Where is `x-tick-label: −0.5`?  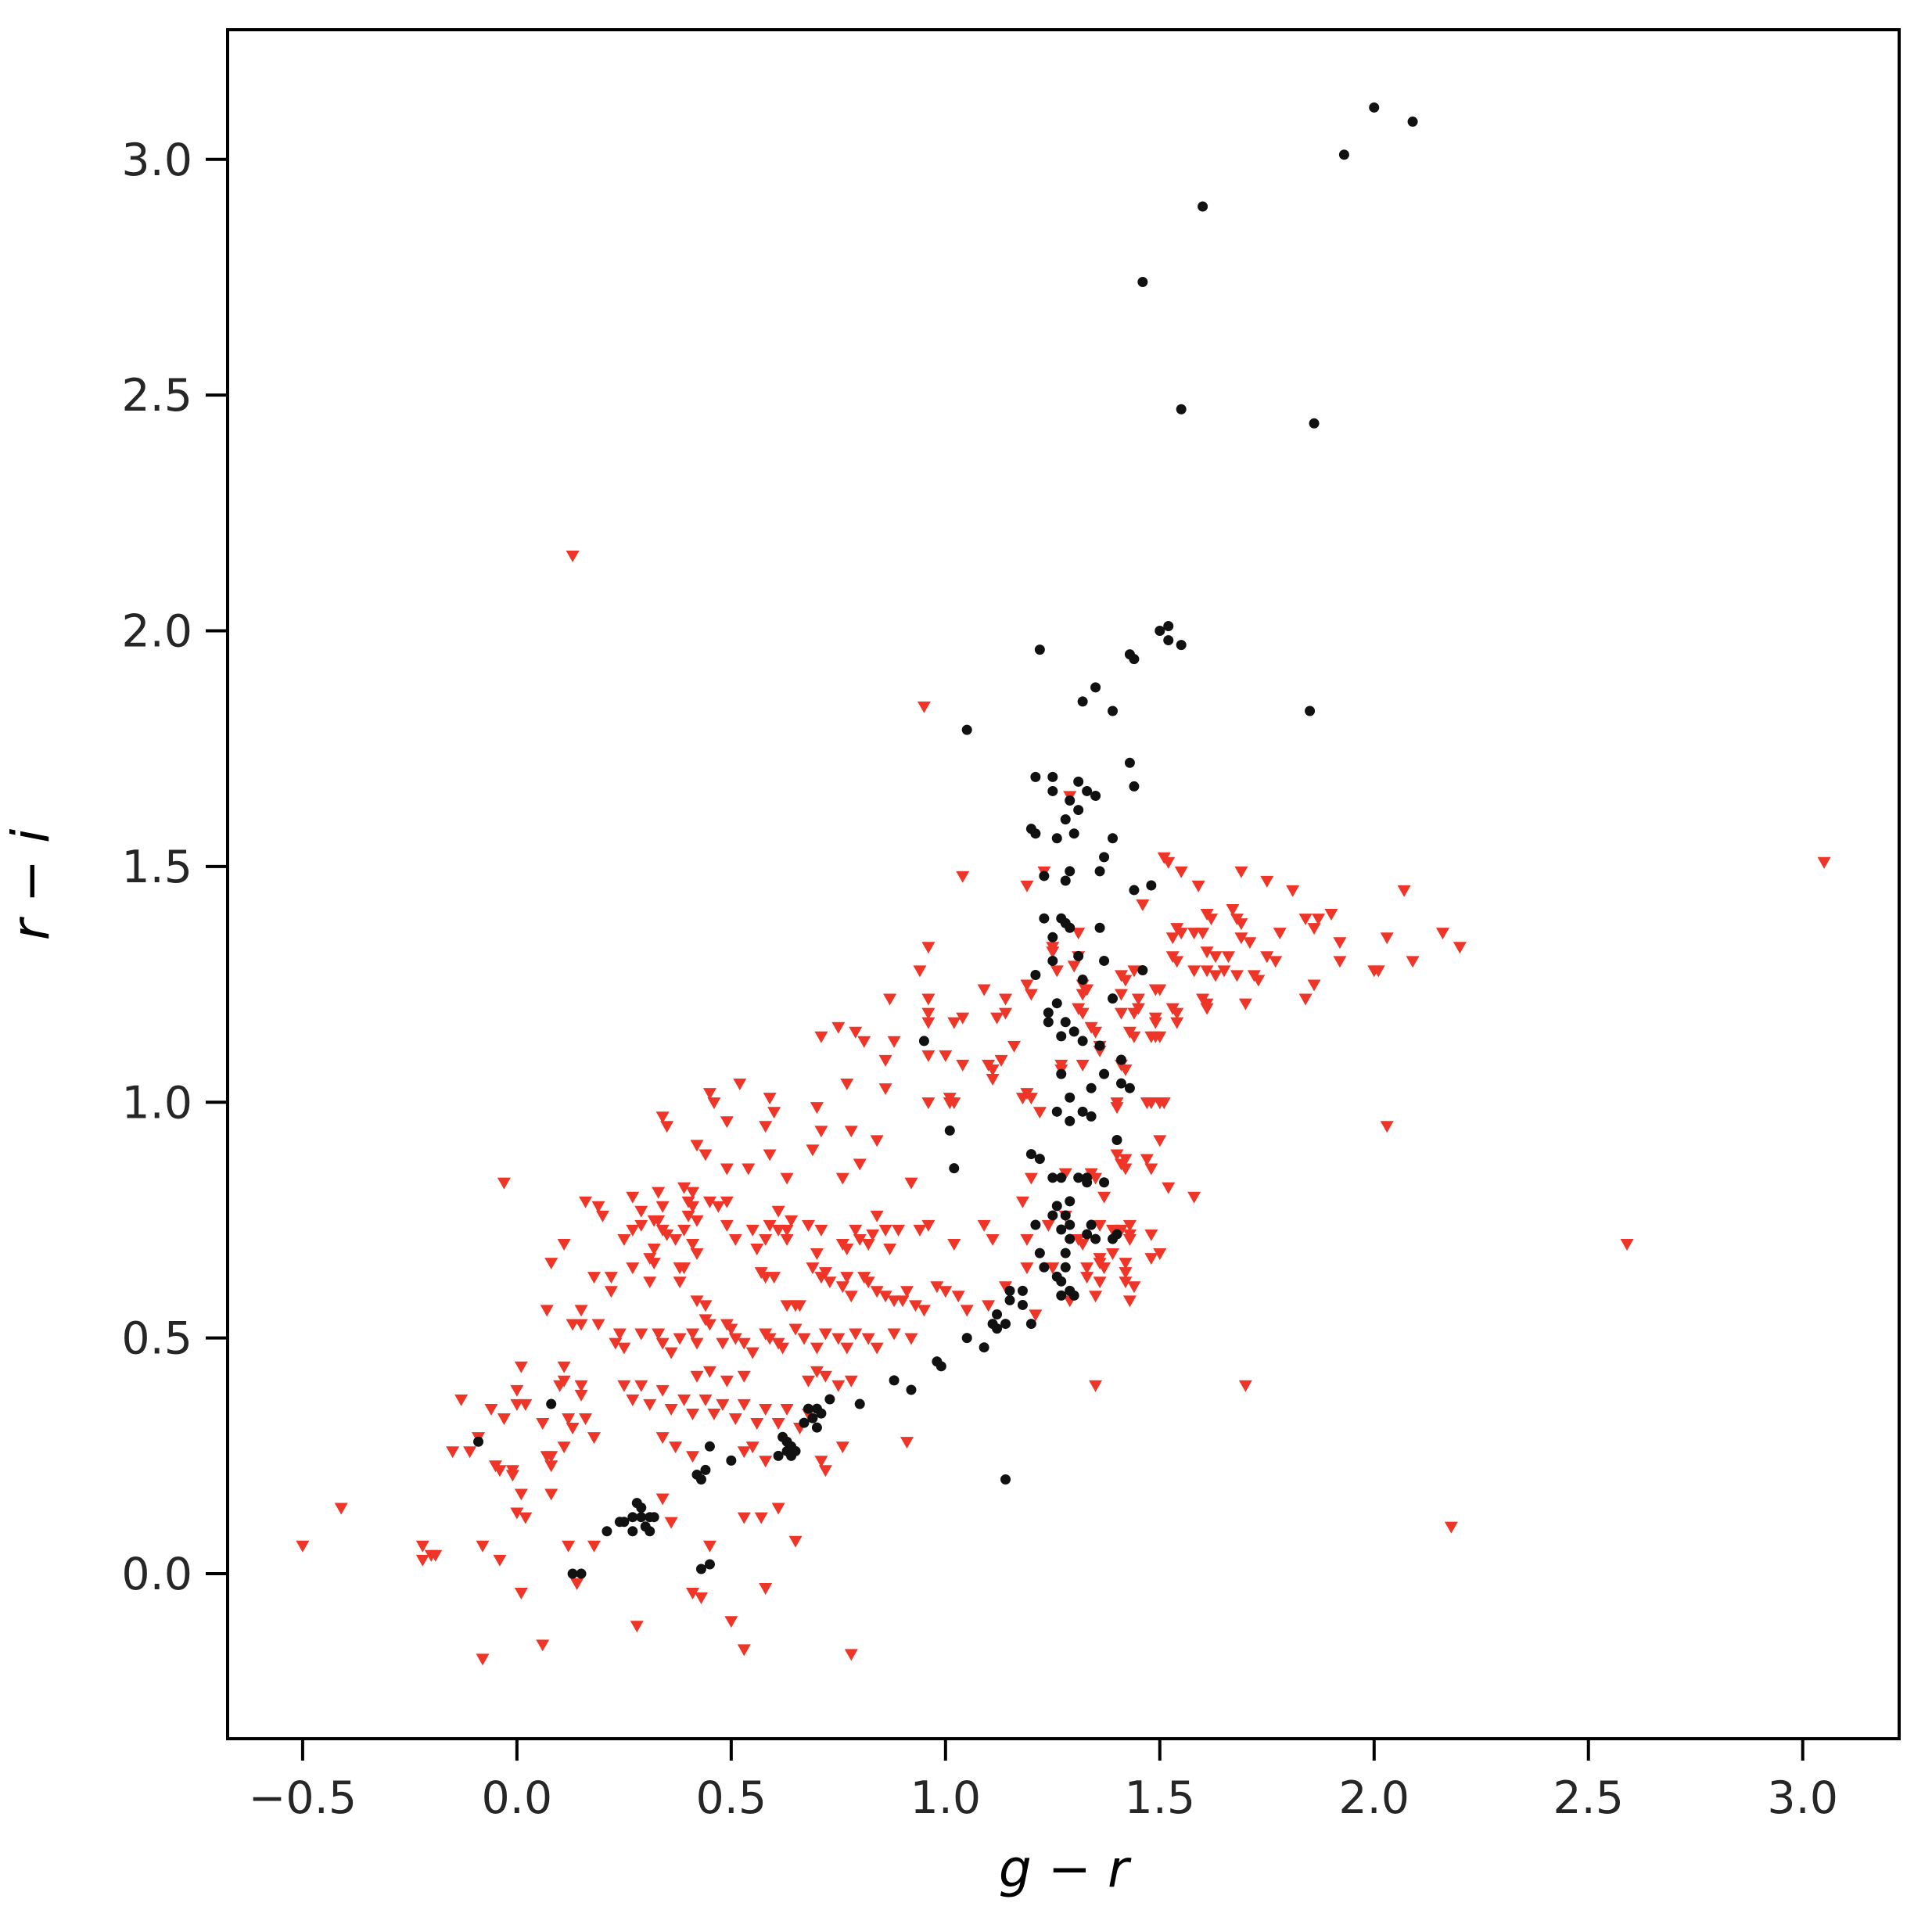 x-tick-label: −0.5 is located at coordinates (303, 1798).